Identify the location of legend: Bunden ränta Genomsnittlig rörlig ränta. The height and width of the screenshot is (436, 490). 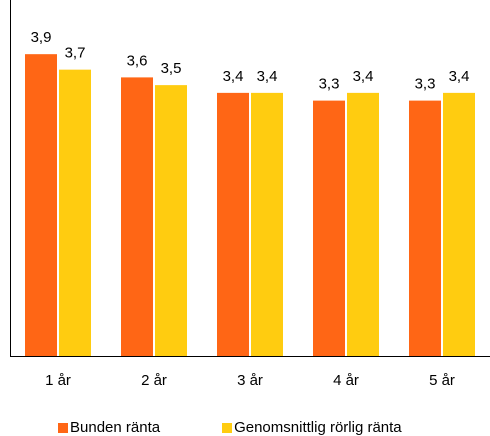
(230, 427).